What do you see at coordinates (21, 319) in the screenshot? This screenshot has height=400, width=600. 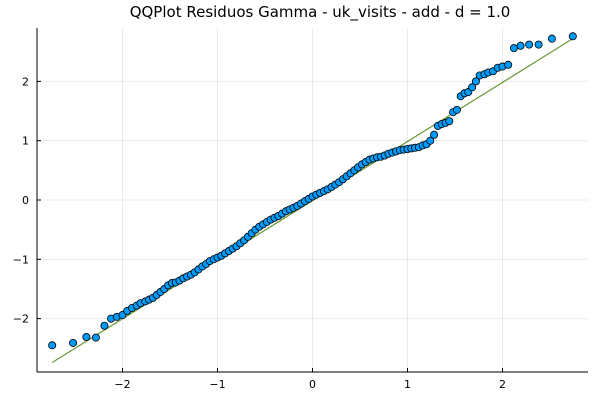 I see `y-tick-label: −2` at bounding box center [21, 319].